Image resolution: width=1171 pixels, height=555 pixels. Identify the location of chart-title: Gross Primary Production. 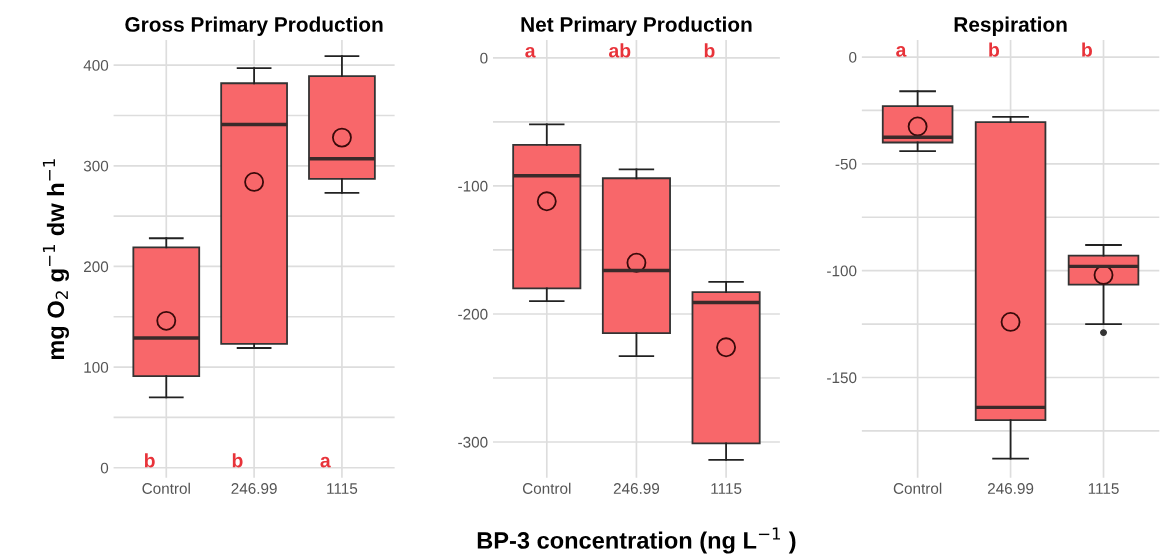
(254, 26).